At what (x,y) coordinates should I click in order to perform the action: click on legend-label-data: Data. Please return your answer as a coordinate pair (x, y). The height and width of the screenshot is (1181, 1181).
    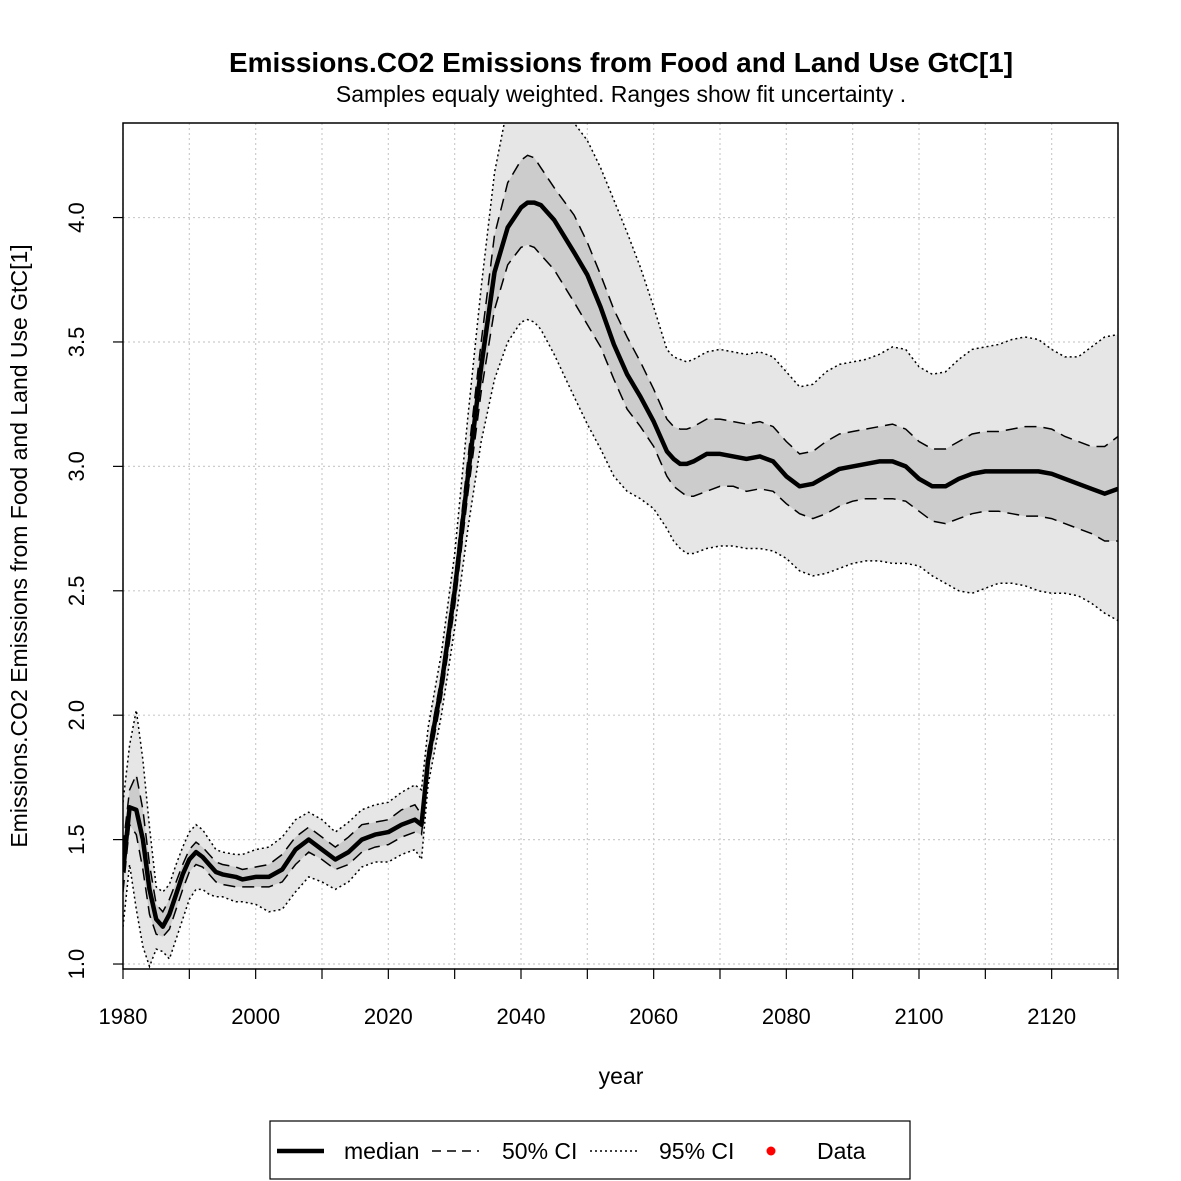
    Looking at the image, I should click on (841, 1151).